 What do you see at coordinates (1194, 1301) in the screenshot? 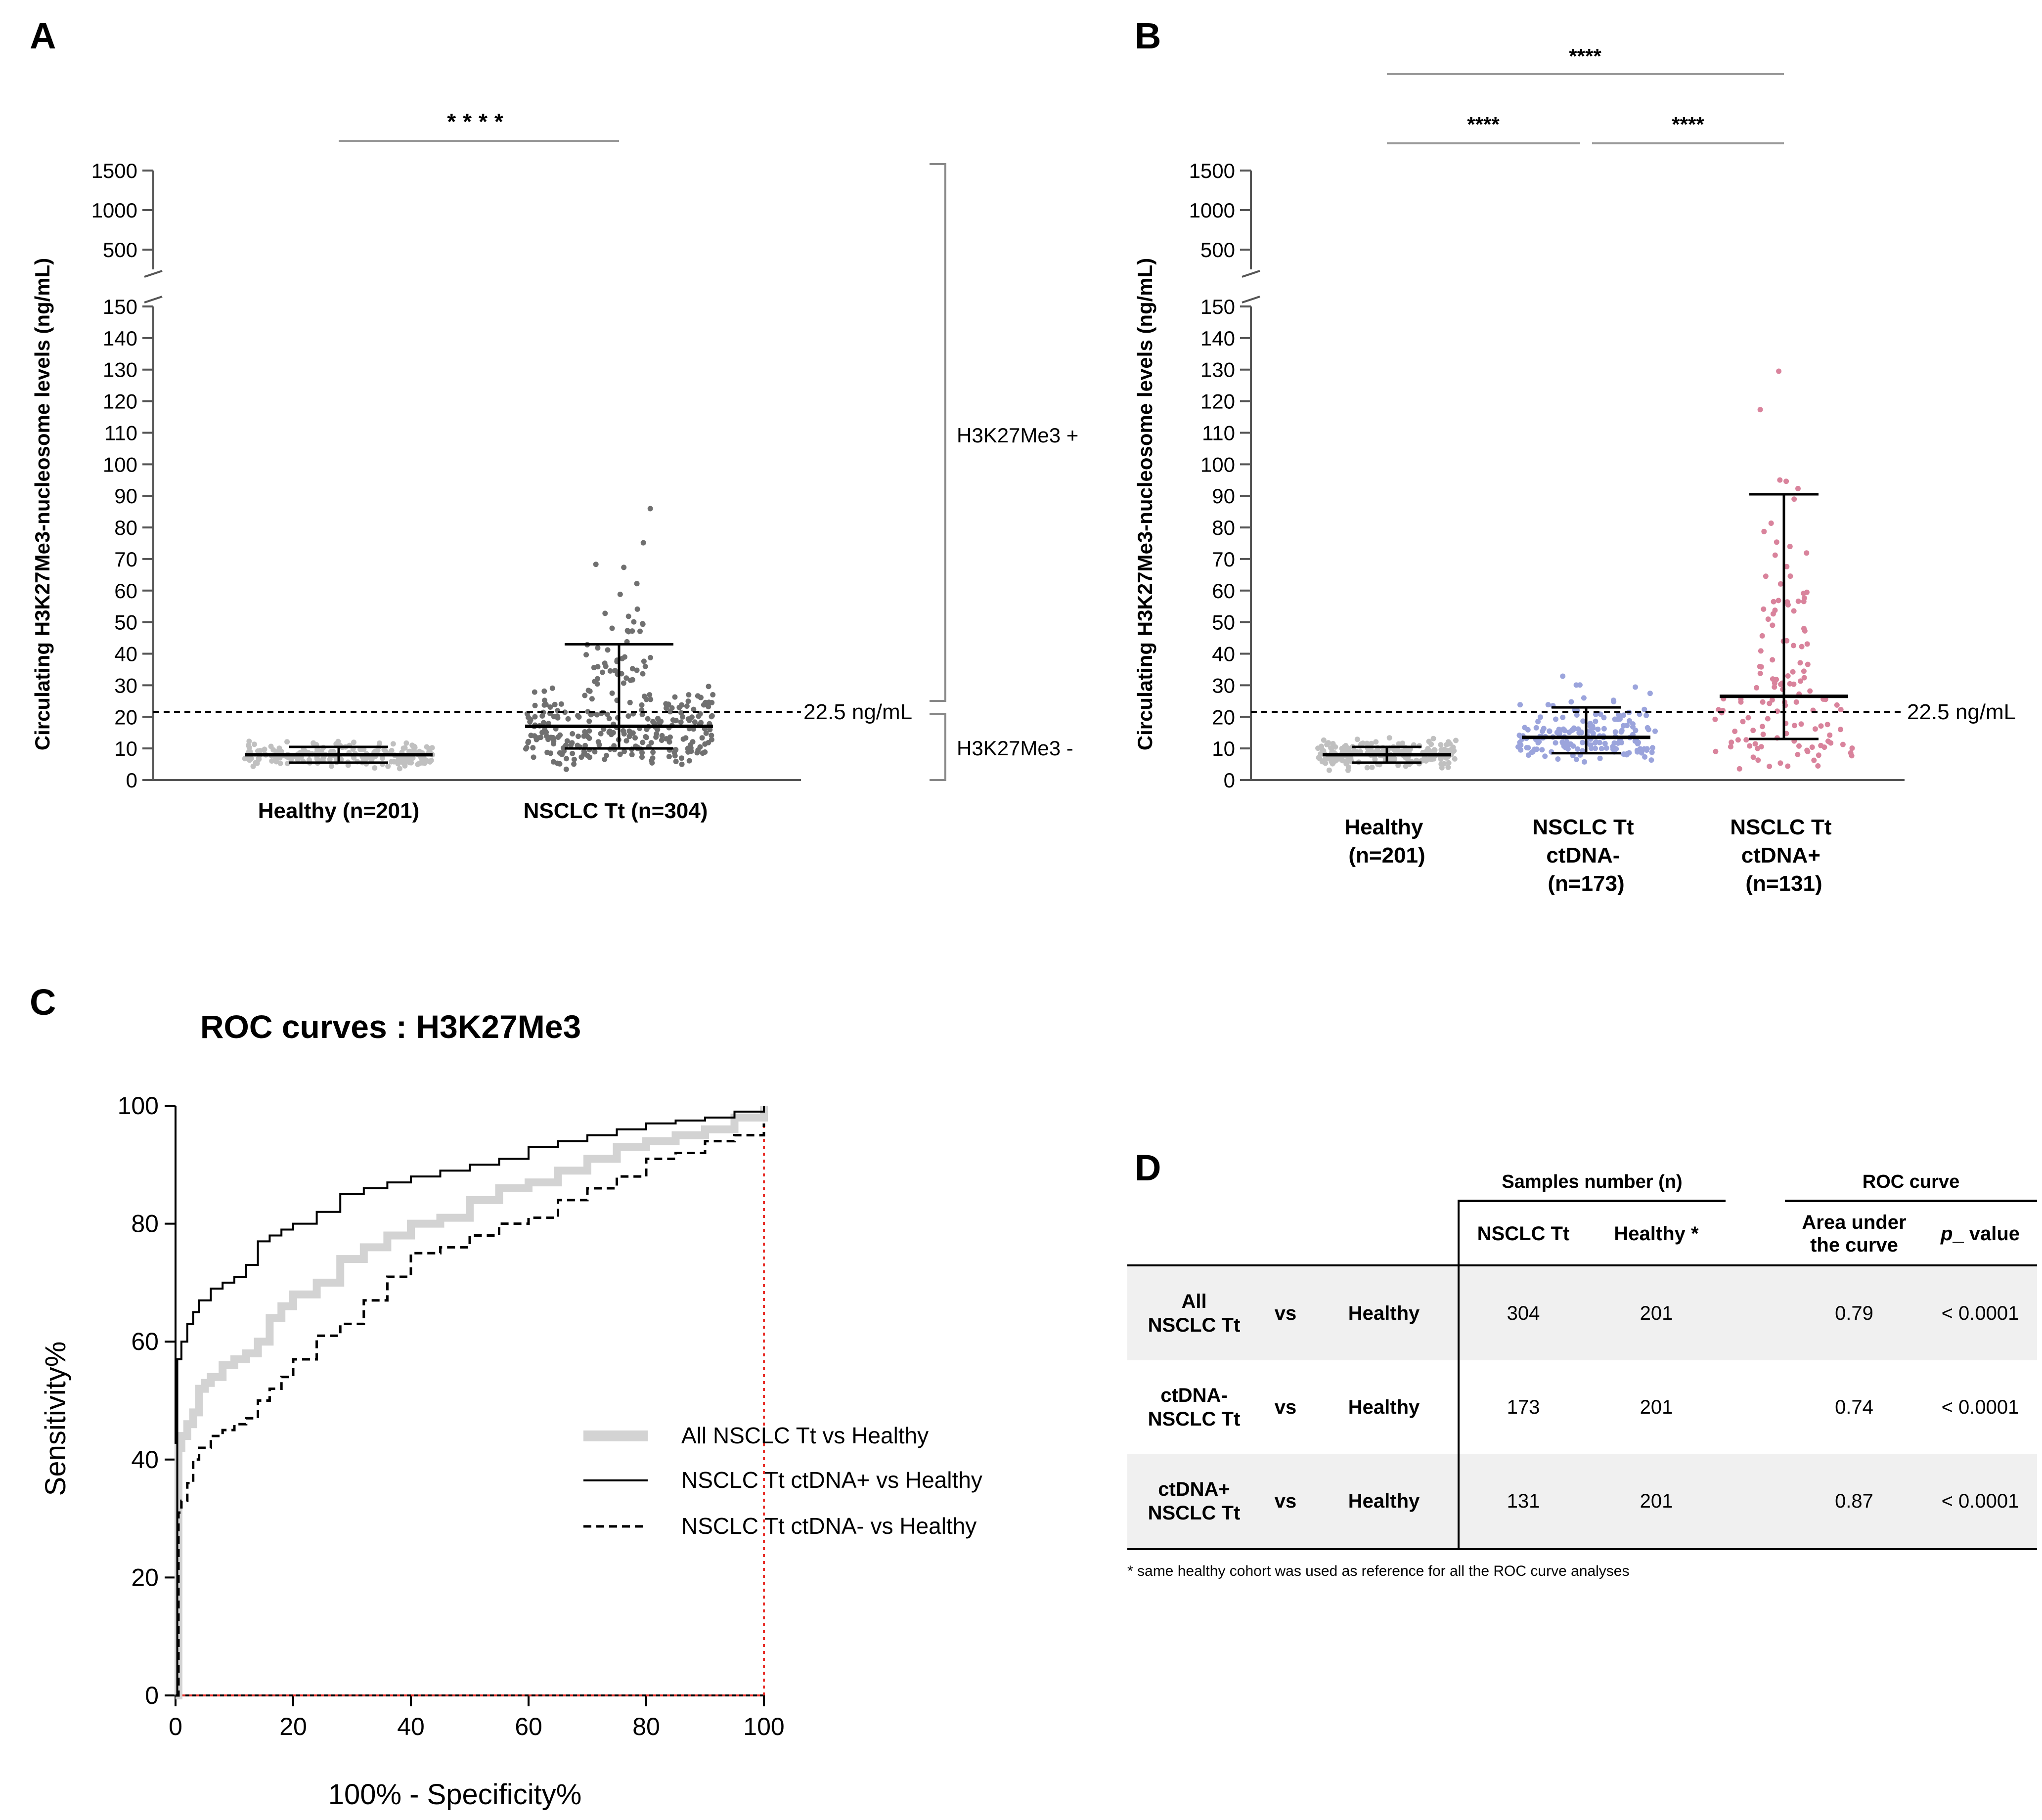
I see `row-group-l1: All` at bounding box center [1194, 1301].